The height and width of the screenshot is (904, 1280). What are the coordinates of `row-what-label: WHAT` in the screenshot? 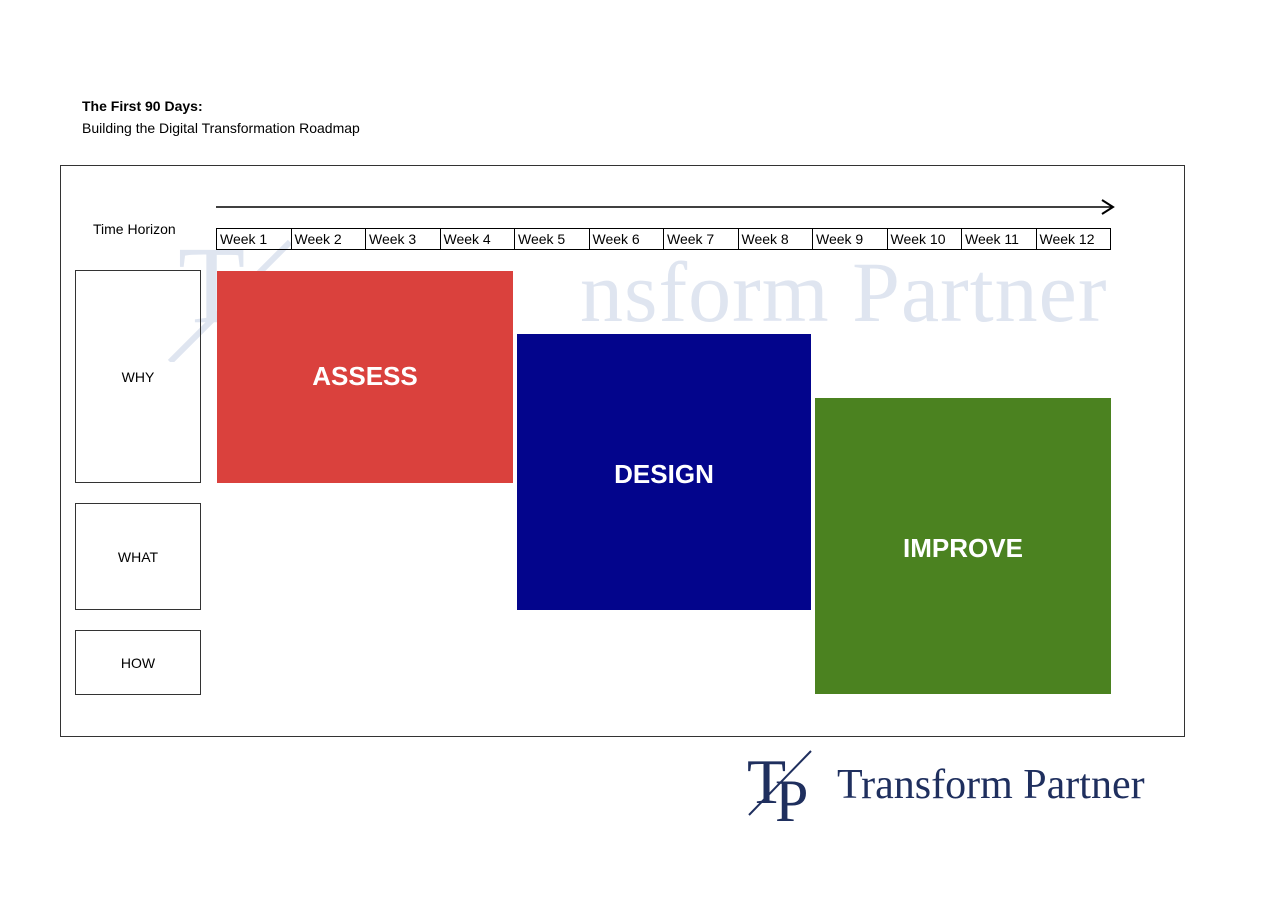 It's located at (138, 556).